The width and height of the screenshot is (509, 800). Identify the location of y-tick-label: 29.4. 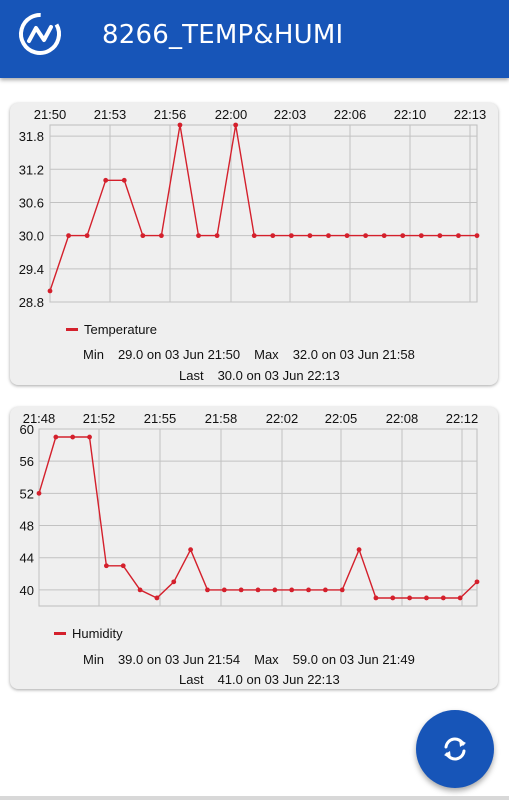
(31, 269).